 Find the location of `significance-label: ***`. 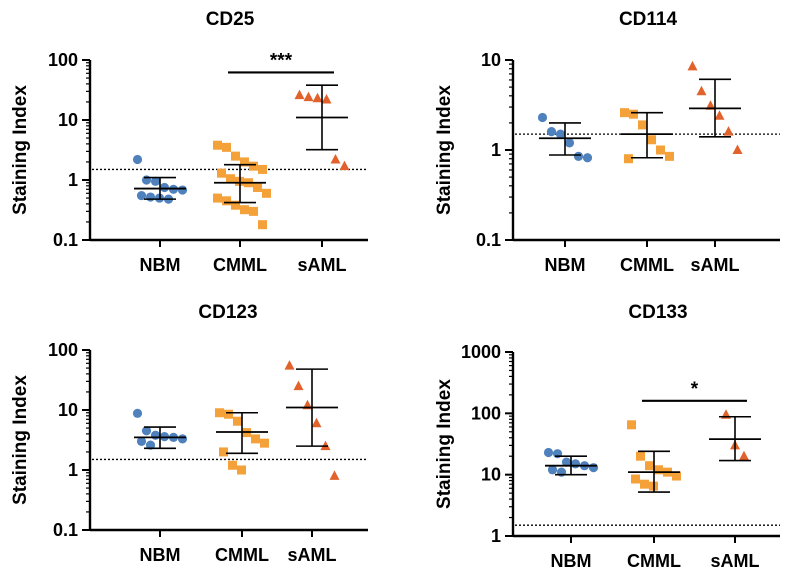

significance-label: *** is located at coordinates (281, 60).